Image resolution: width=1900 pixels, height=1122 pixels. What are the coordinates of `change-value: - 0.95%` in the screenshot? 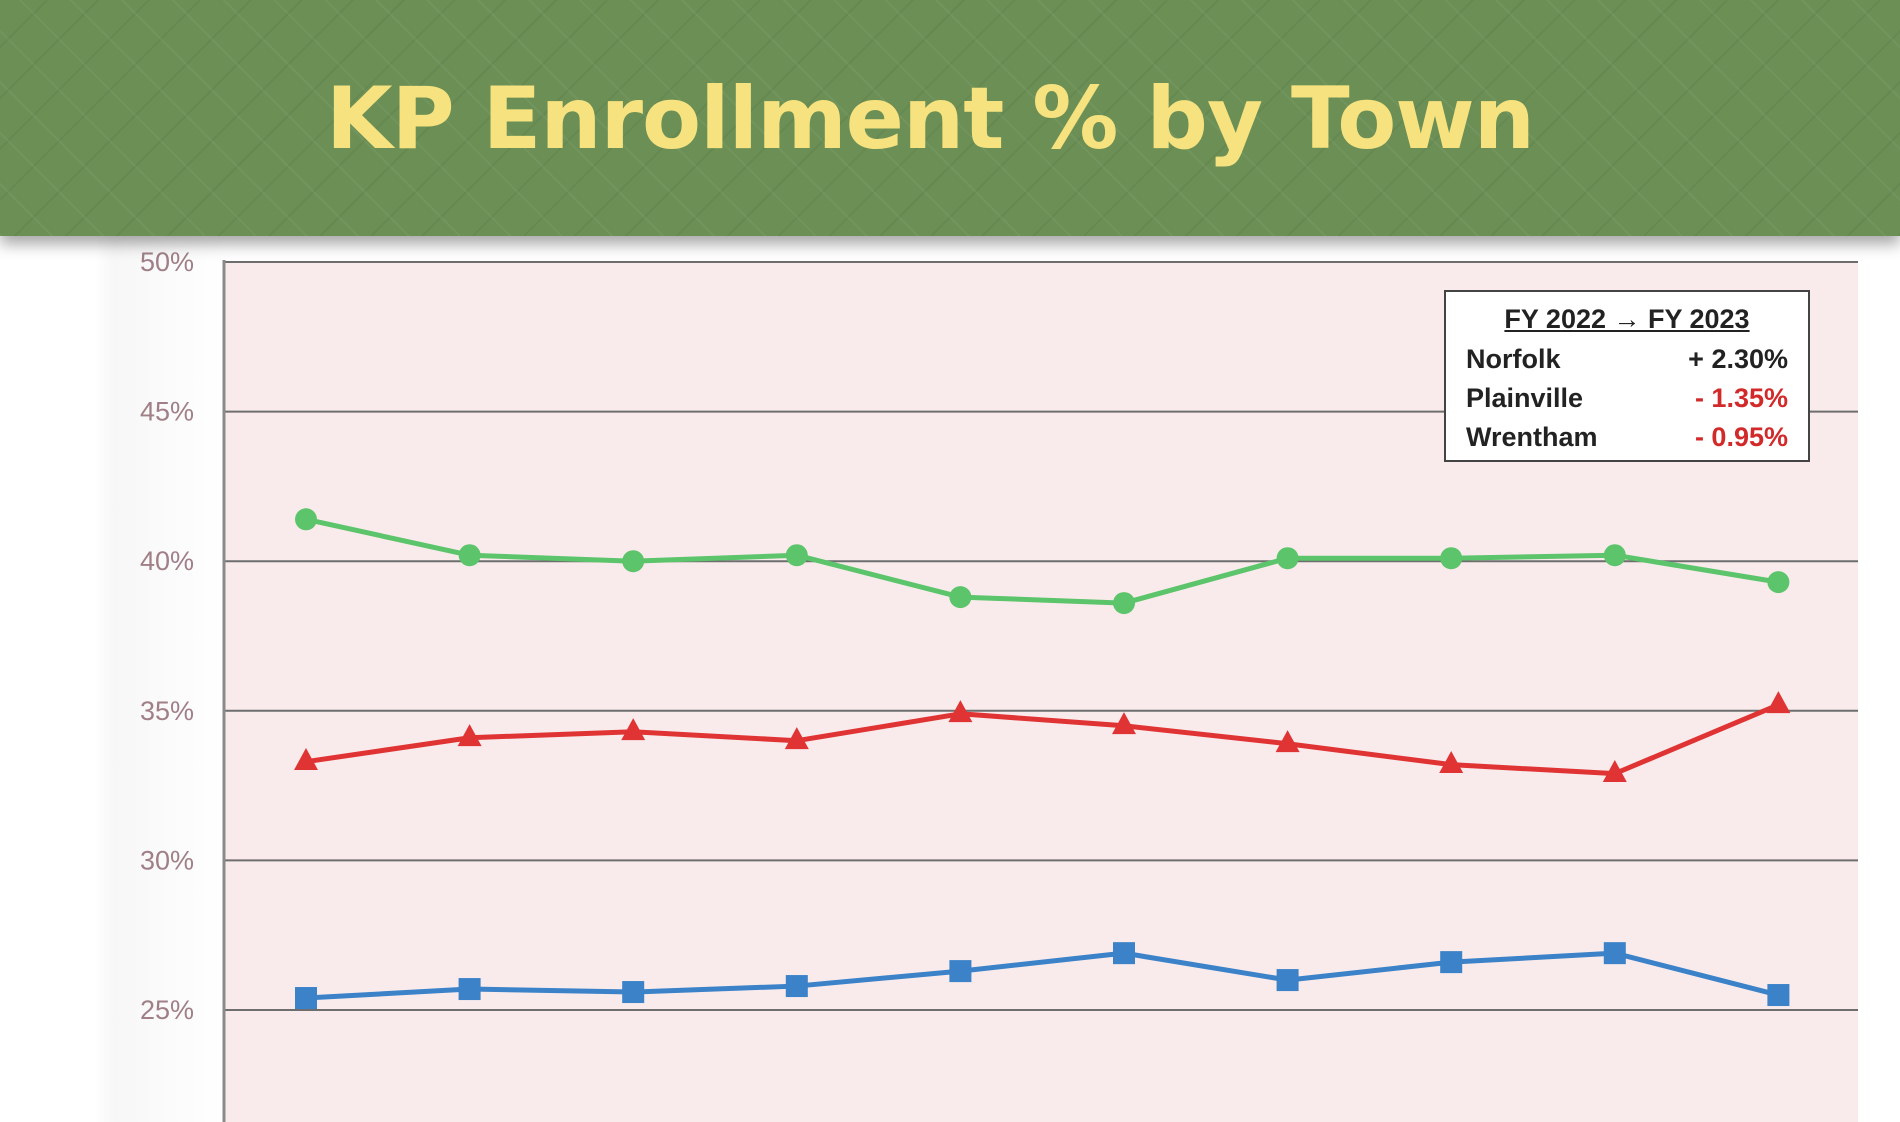 It's located at (1741, 437).